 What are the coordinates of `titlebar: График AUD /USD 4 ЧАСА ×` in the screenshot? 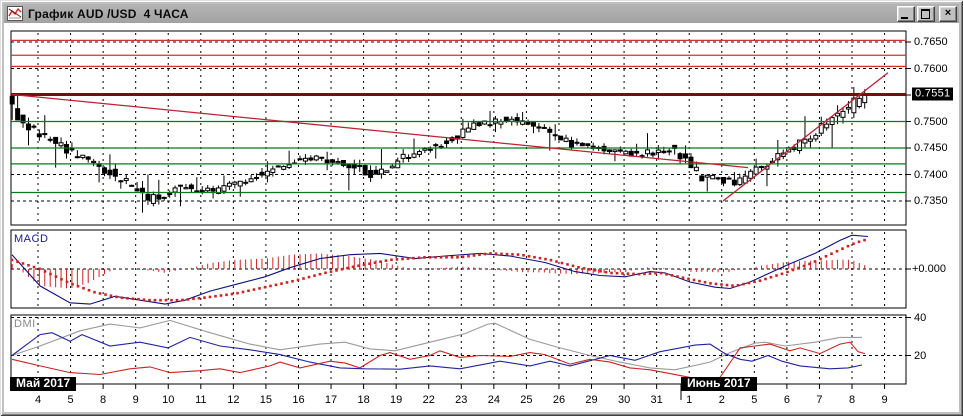 It's located at (481, 13).